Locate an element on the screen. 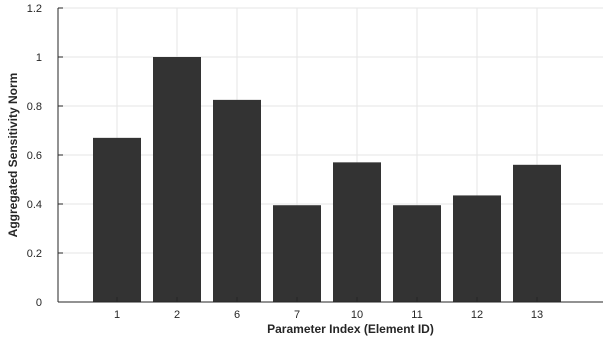  y-tick-label: 0.2 is located at coordinates (34, 254).